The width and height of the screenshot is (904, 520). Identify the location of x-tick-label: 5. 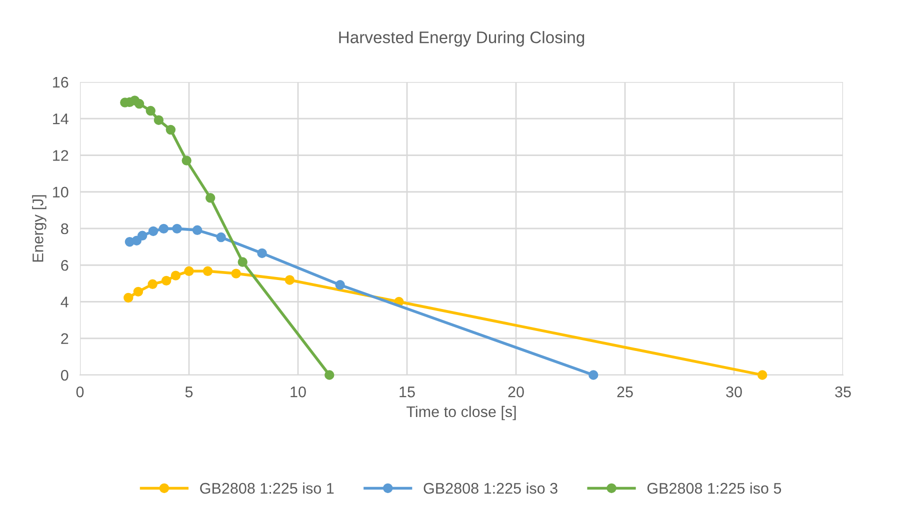
(189, 392).